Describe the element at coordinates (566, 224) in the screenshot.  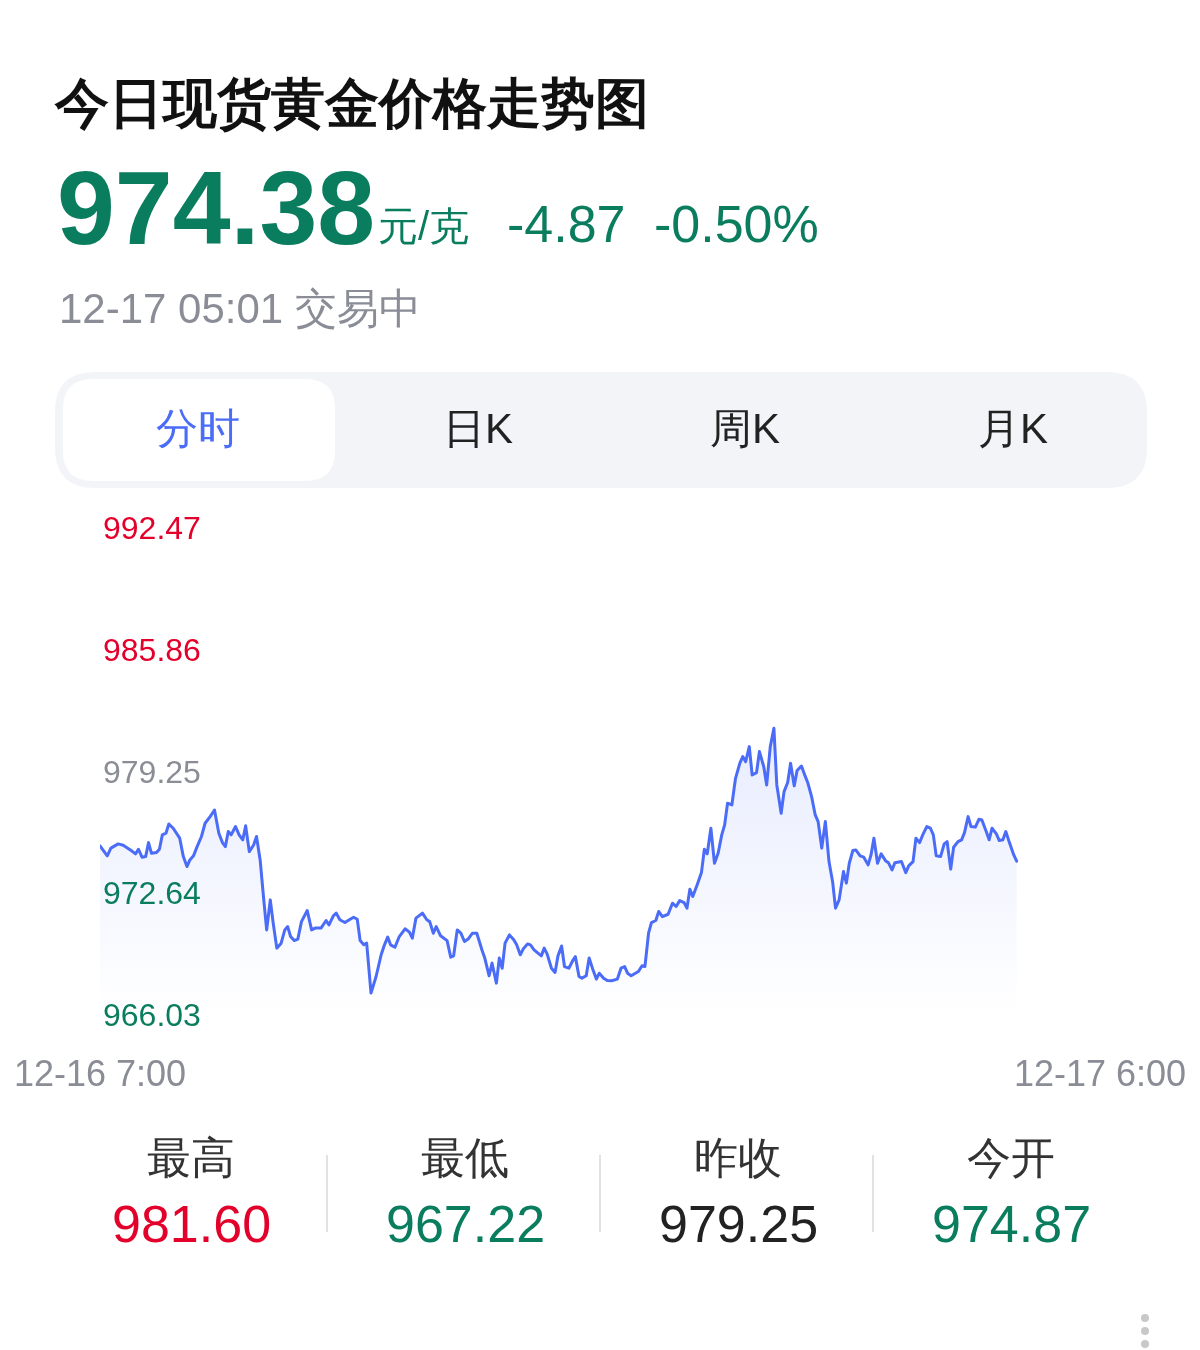
I see `text: -4.87` at that location.